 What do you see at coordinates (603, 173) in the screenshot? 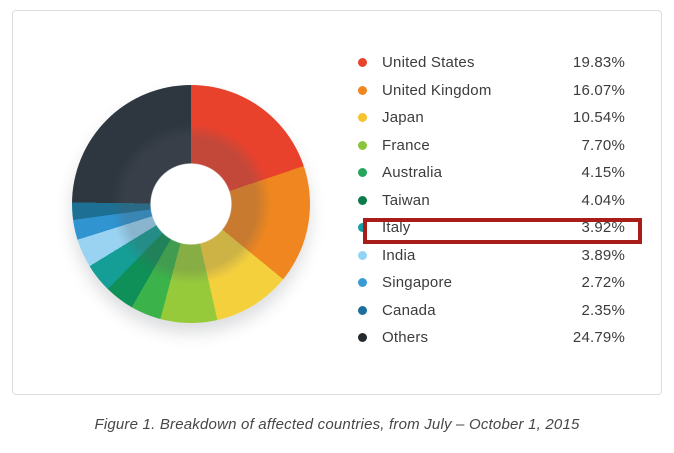
I see `legend-value: 4.15%` at bounding box center [603, 173].